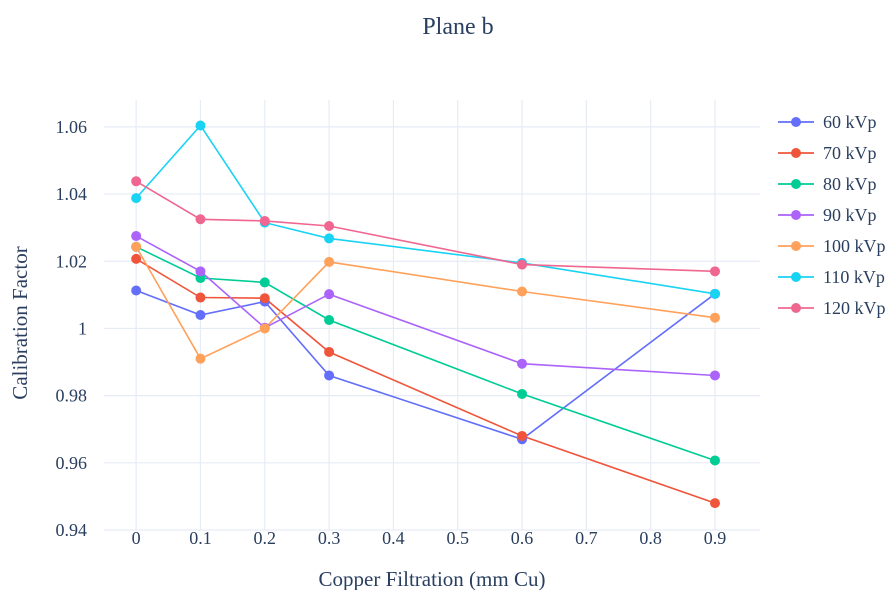 This screenshot has width=896, height=590. Describe the element at coordinates (265, 538) in the screenshot. I see `x-tick-label: 0.2` at that location.